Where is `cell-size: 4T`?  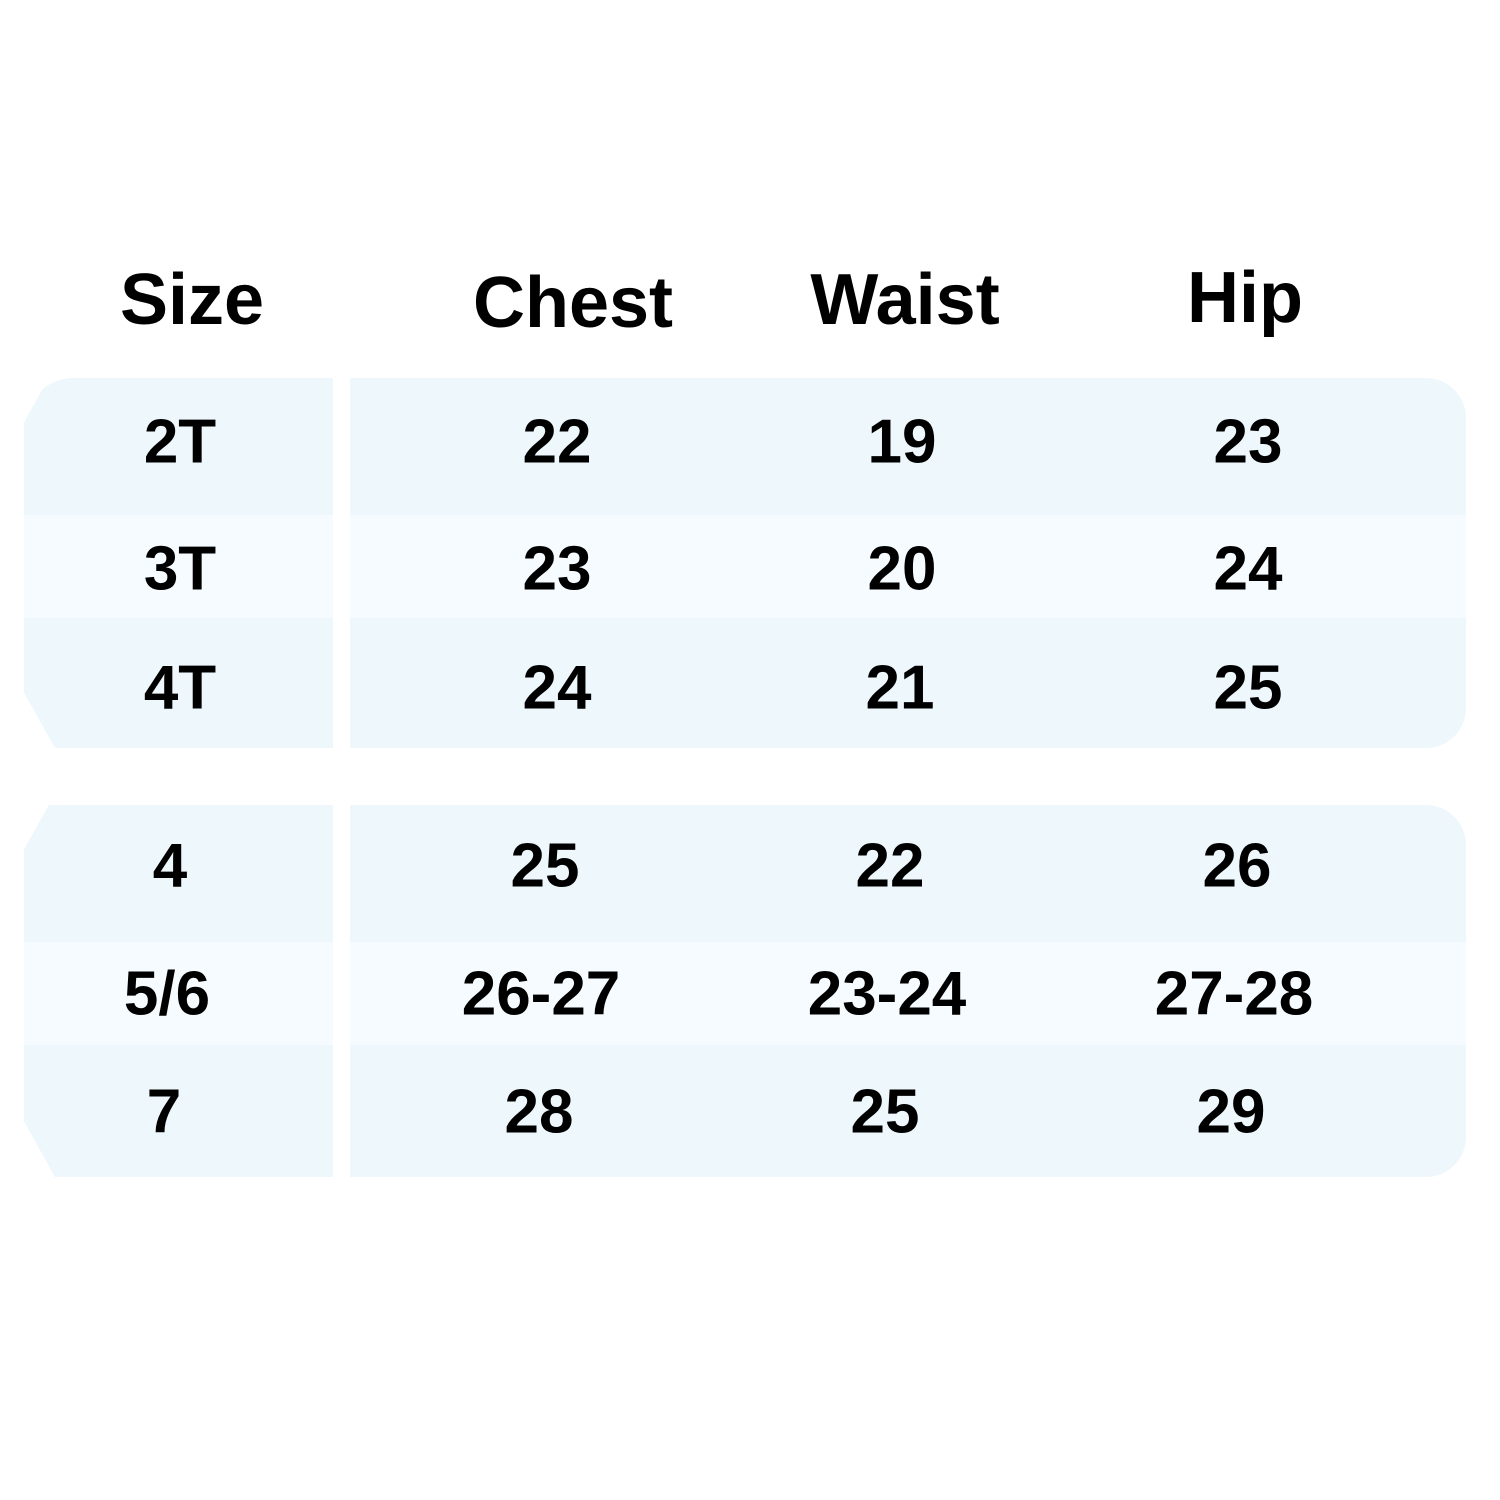 cell-size: 4T is located at coordinates (180, 688).